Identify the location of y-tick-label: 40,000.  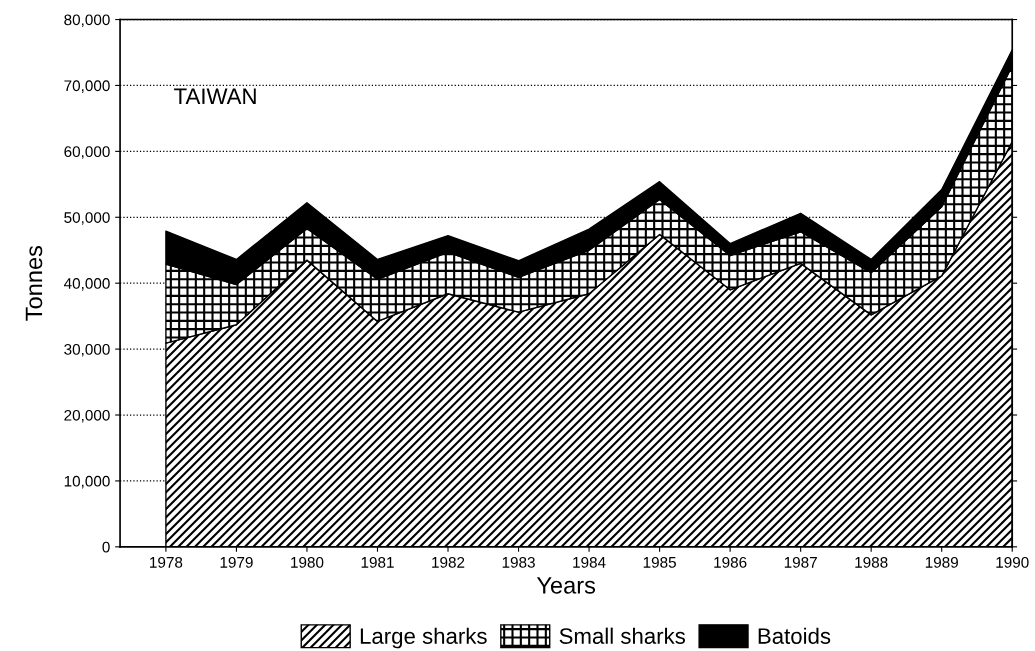
(86, 284).